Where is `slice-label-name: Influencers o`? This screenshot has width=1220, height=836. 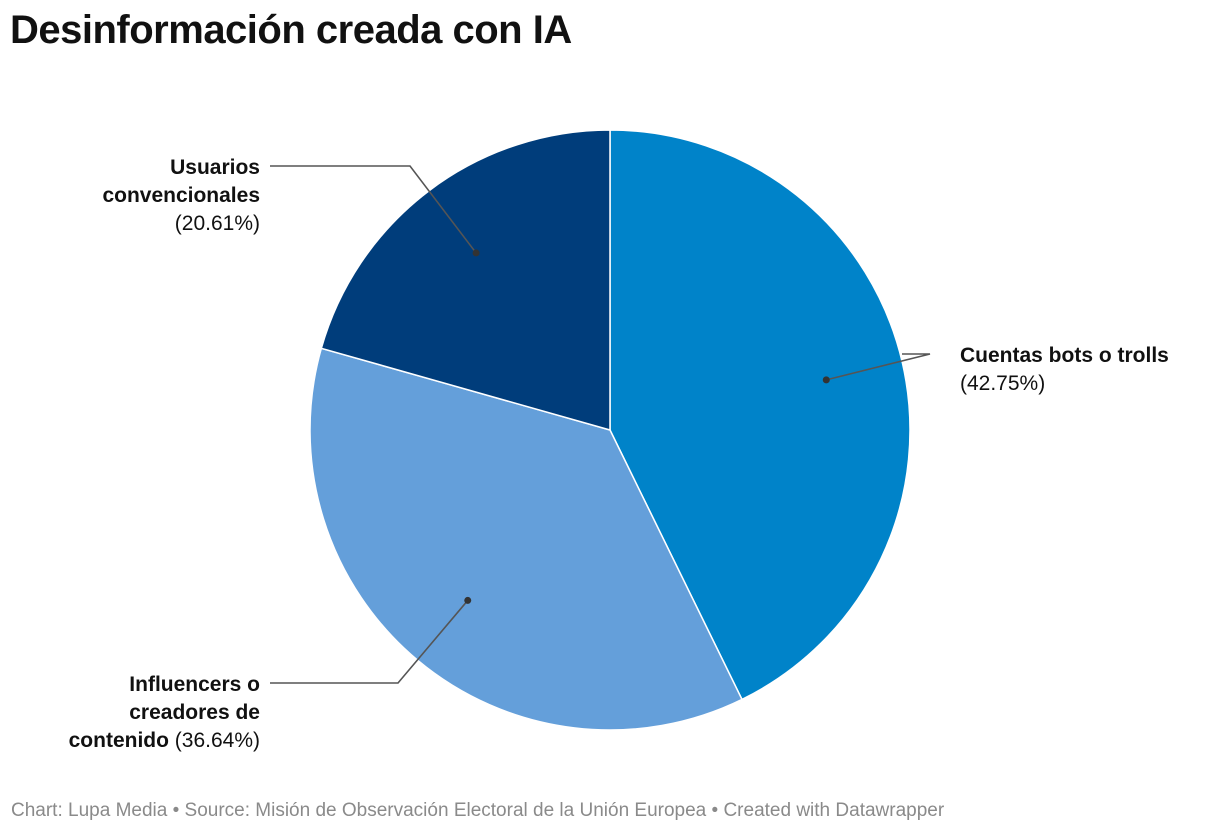 slice-label-name: Influencers o is located at coordinates (194, 684).